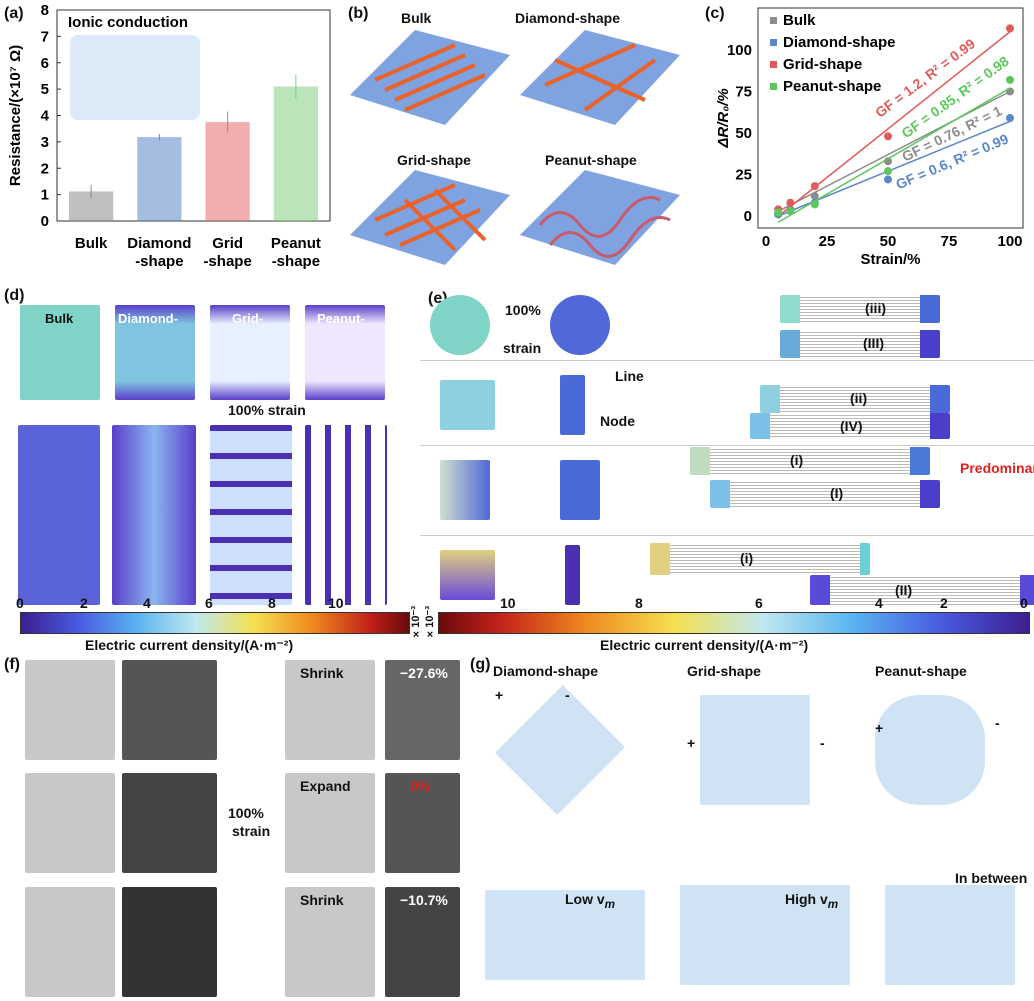 The width and height of the screenshot is (1034, 1001). What do you see at coordinates (724, 671) in the screenshot?
I see `g-title: Grid-shape` at bounding box center [724, 671].